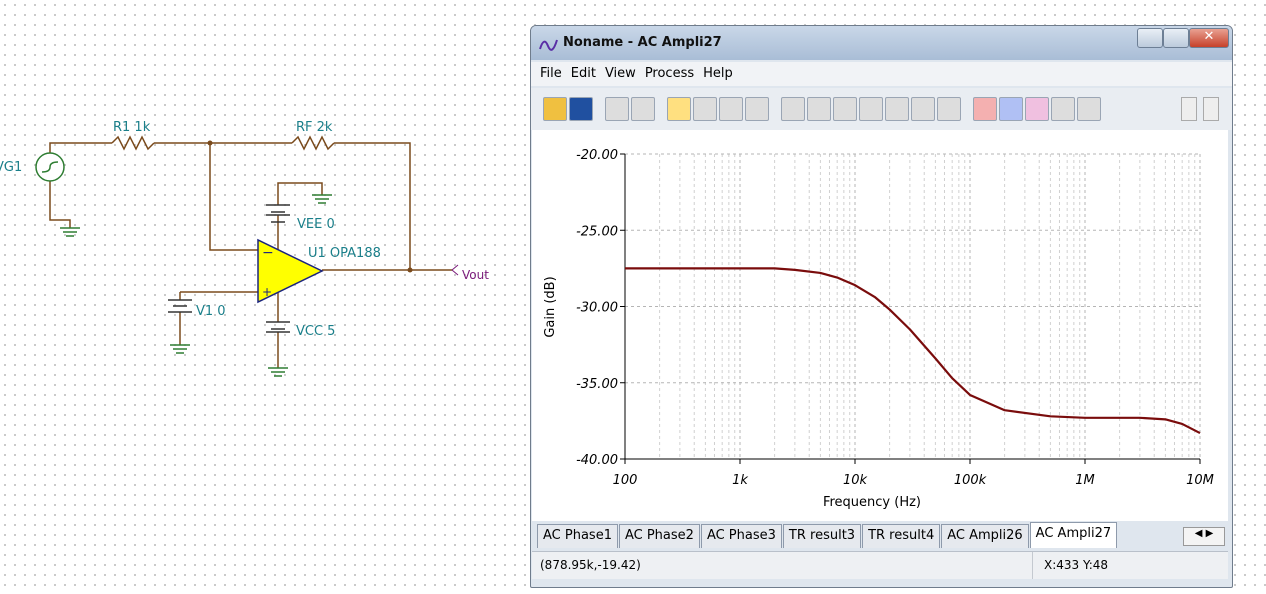 The height and width of the screenshot is (594, 1266). Describe the element at coordinates (590, 565) in the screenshot. I see `status-coordinates: (878.95k,-19.42)` at that location.